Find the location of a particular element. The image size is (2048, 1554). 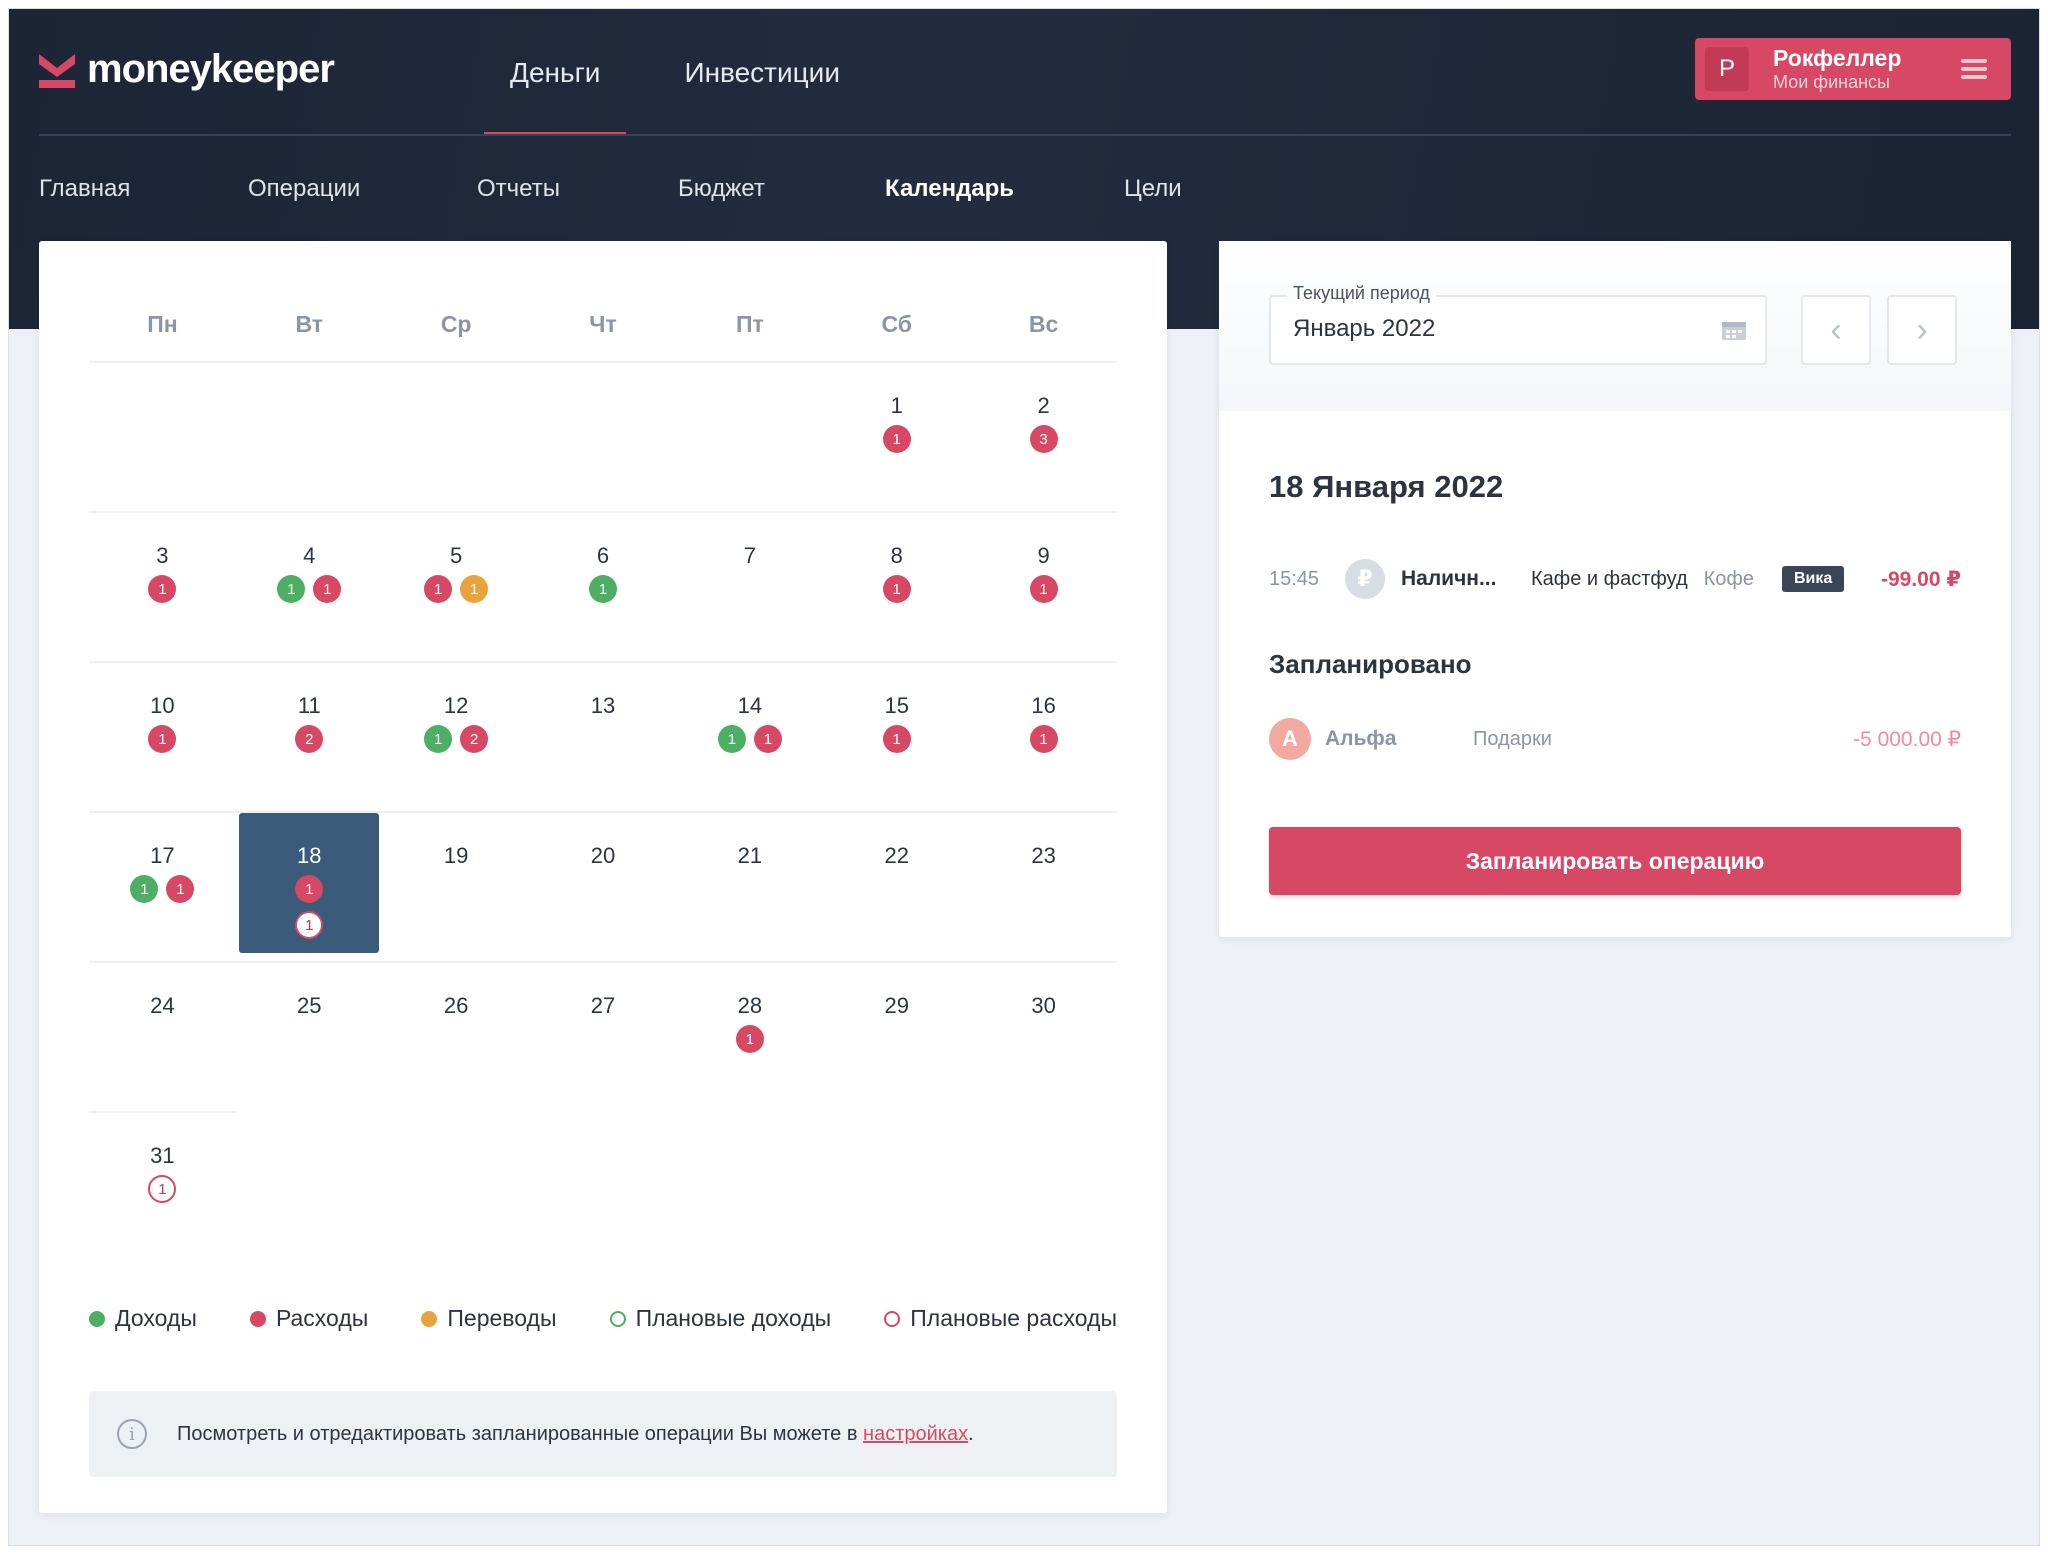

day-number: 23 is located at coordinates (1043, 855).